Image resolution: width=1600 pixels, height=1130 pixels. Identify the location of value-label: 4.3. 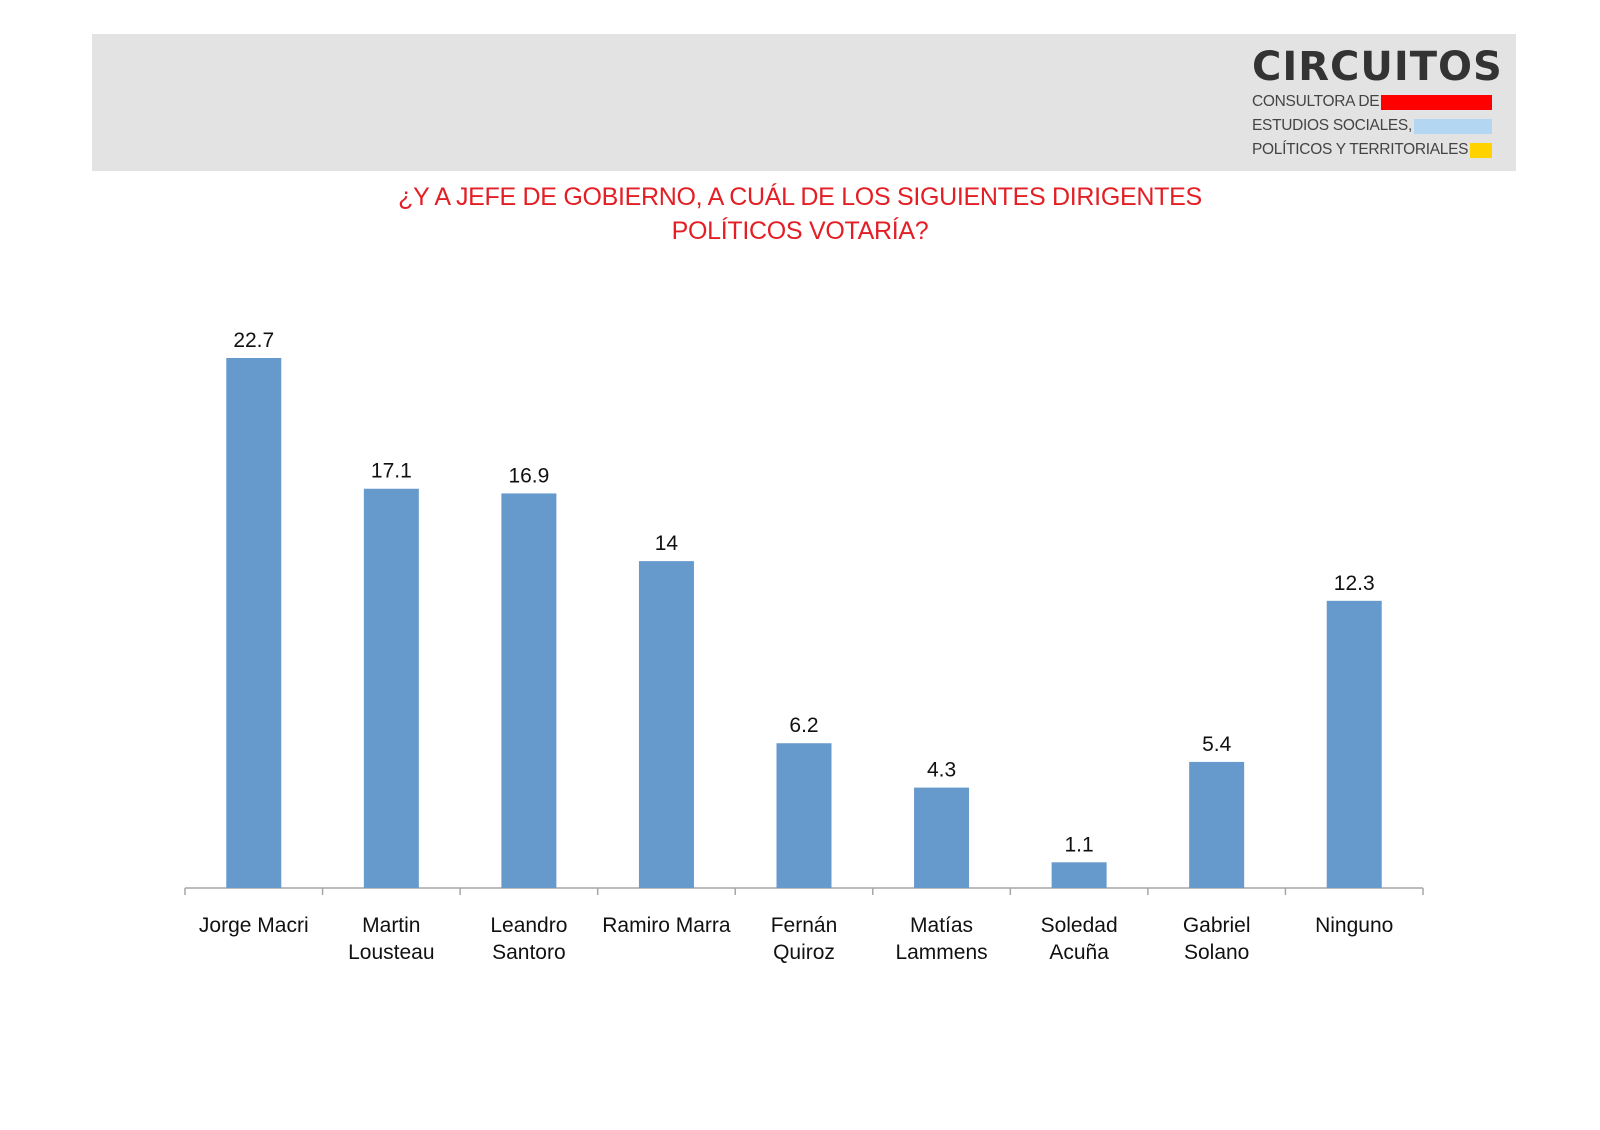
(941, 770).